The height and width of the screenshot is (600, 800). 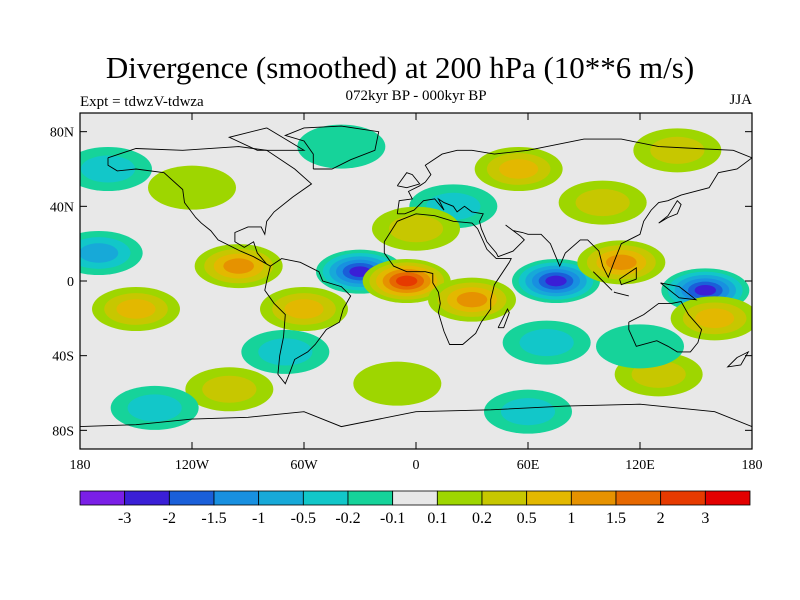 What do you see at coordinates (142, 102) in the screenshot?
I see `experiment-label: Expt = tdwzV-tdwza` at bounding box center [142, 102].